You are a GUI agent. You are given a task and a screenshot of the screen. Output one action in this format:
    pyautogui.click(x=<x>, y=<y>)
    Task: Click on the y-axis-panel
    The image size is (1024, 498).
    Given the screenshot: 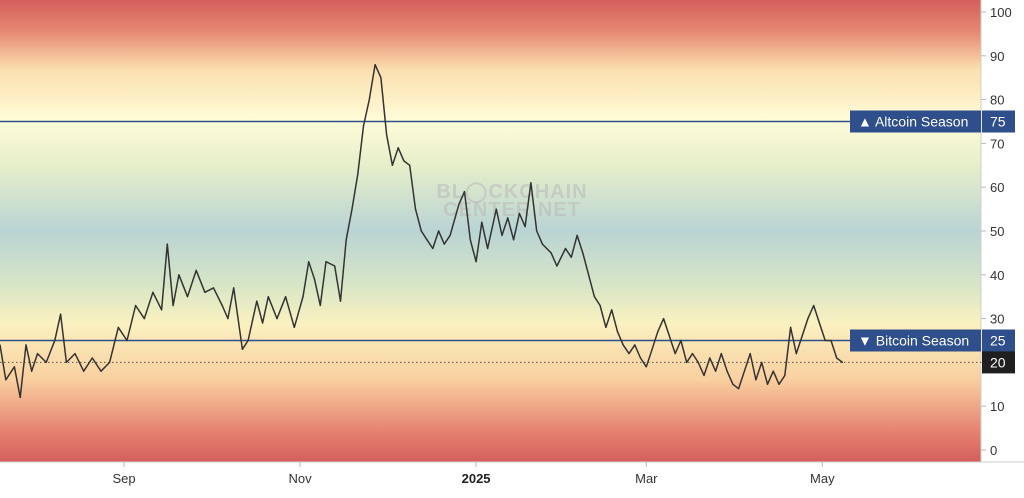 What is the action you would take?
    pyautogui.click(x=1002, y=231)
    